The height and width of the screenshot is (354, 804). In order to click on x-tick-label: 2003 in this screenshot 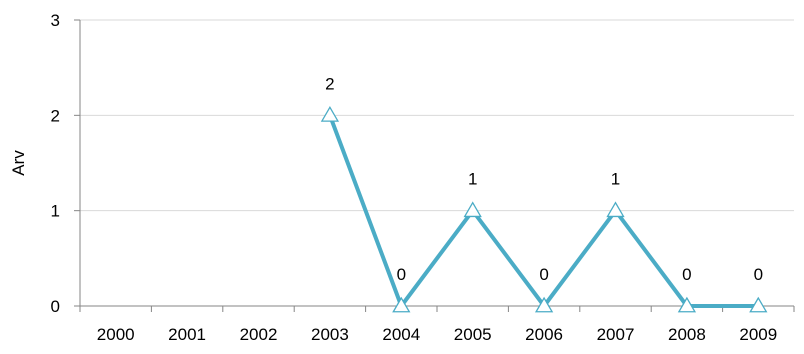, I will do `click(330, 334)`.